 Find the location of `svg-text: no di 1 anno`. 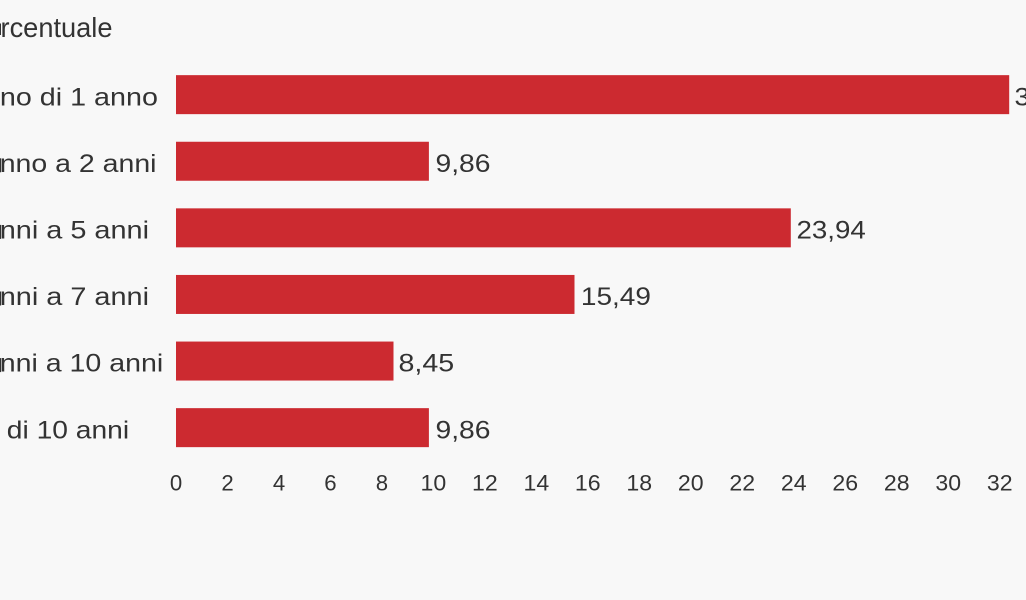

svg-text: no di 1 anno is located at coordinates (79, 97).